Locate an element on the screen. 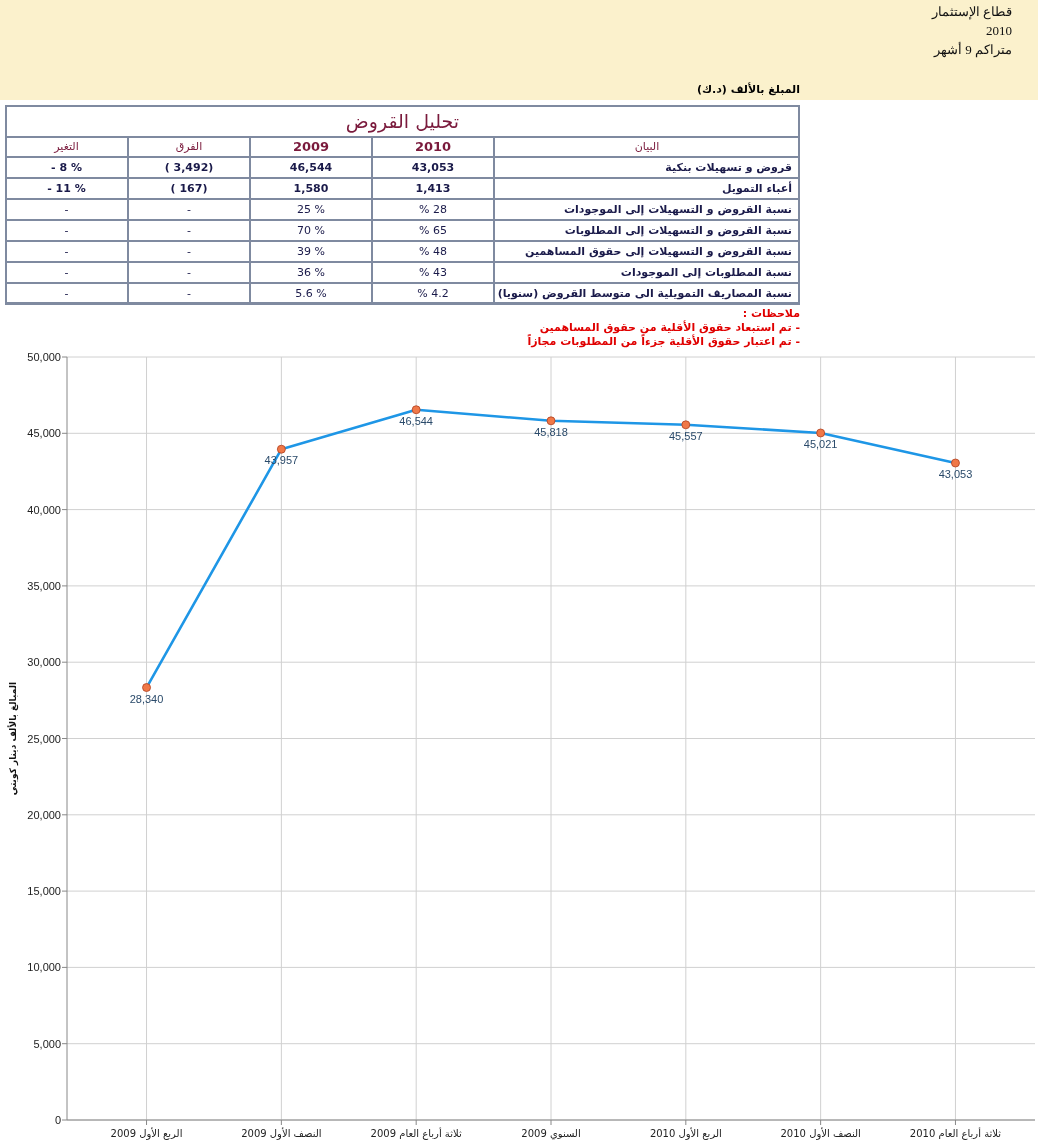 This screenshot has width=1038, height=1146. text: نسبة المصاريف التمويلية الى متوسط القروض (سنويا) is located at coordinates (644, 293).